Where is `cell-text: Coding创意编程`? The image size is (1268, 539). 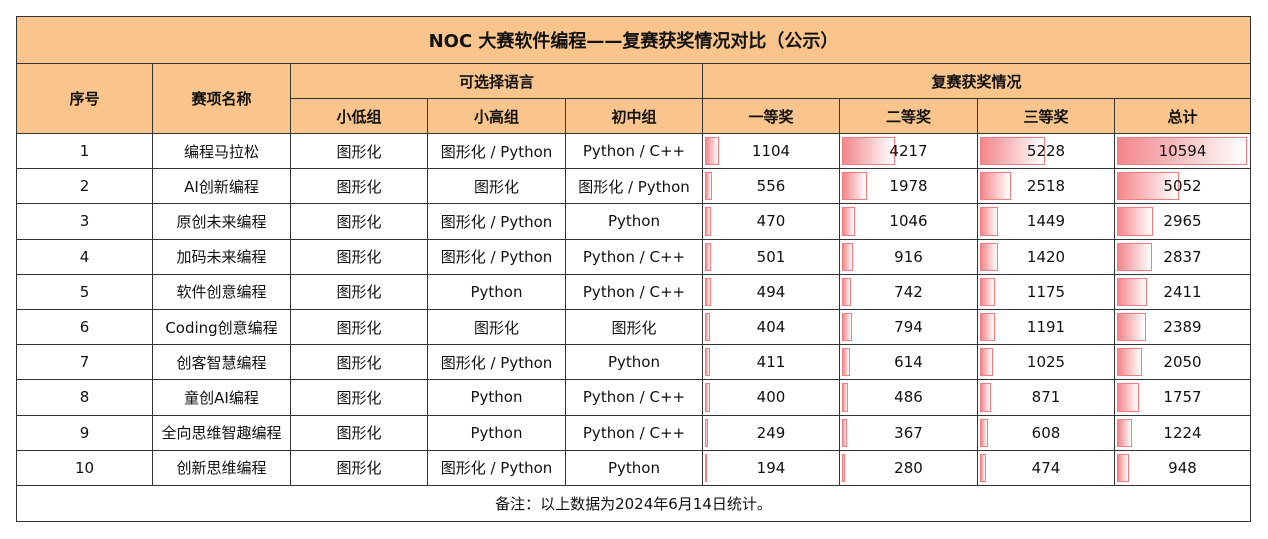 cell-text: Coding创意编程 is located at coordinates (221, 327).